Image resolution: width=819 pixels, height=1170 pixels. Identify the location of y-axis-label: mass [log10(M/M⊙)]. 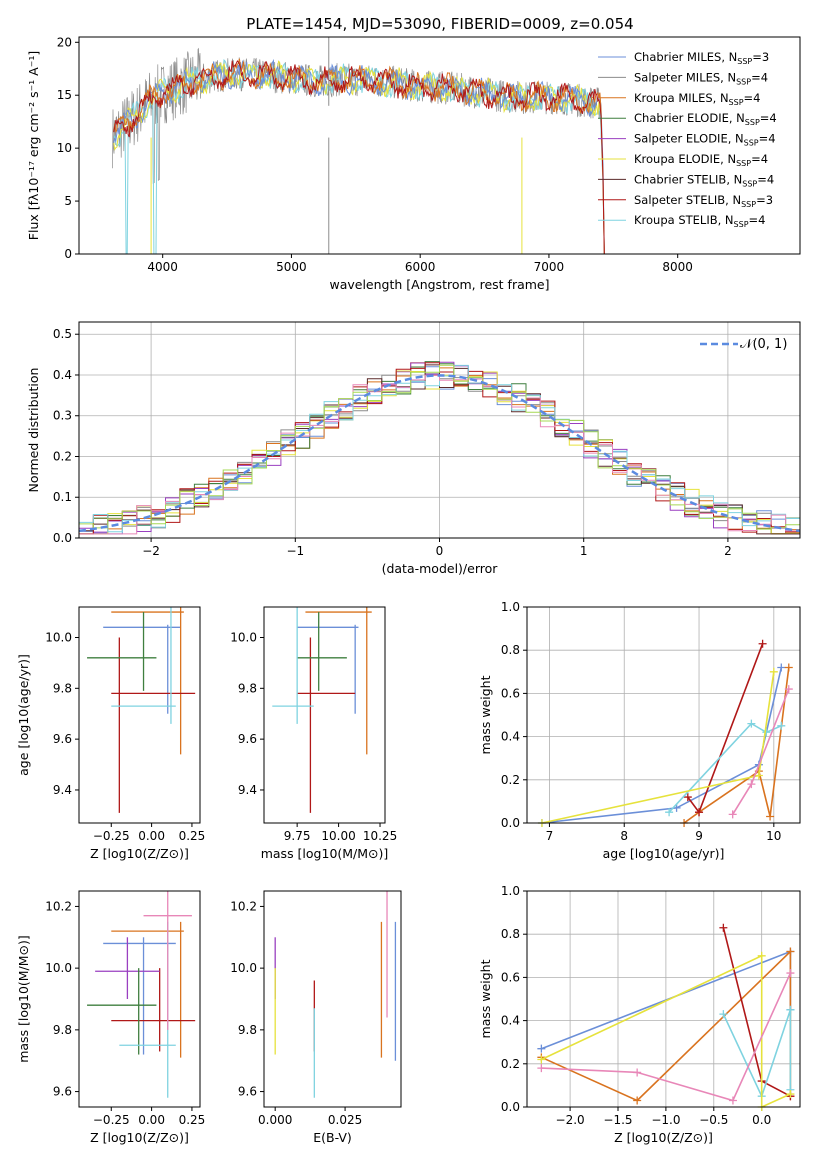
(23, 999).